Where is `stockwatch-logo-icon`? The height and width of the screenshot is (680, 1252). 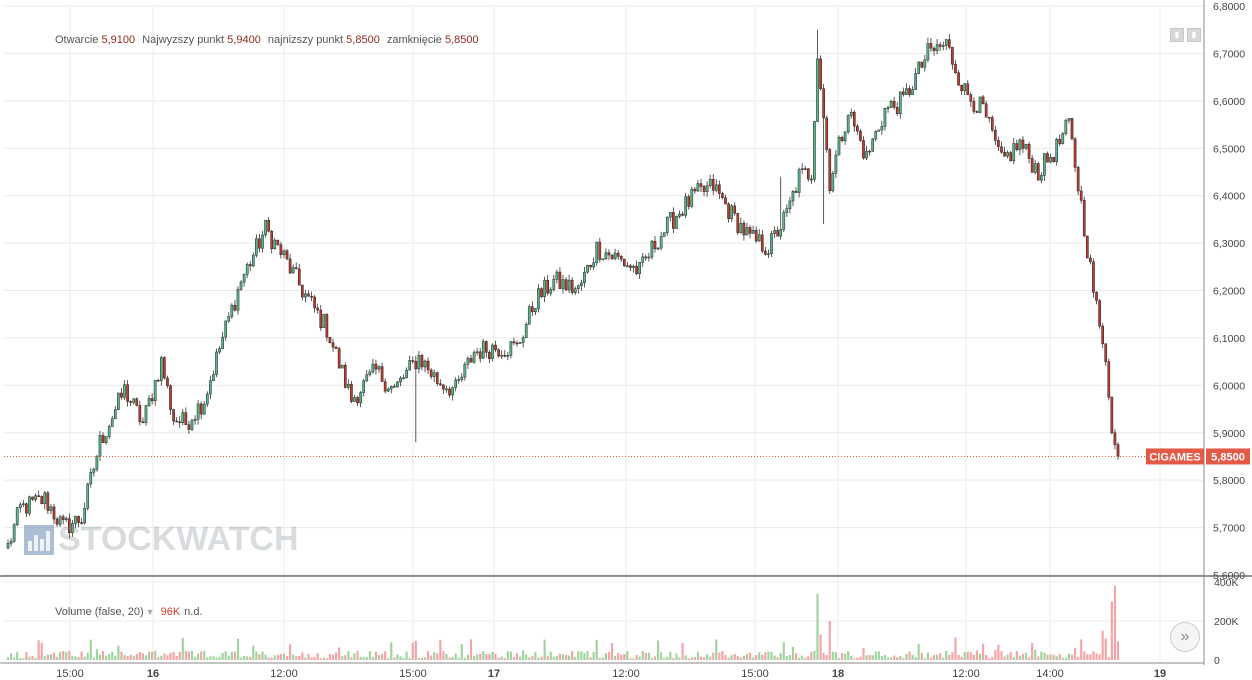 stockwatch-logo-icon is located at coordinates (39, 539).